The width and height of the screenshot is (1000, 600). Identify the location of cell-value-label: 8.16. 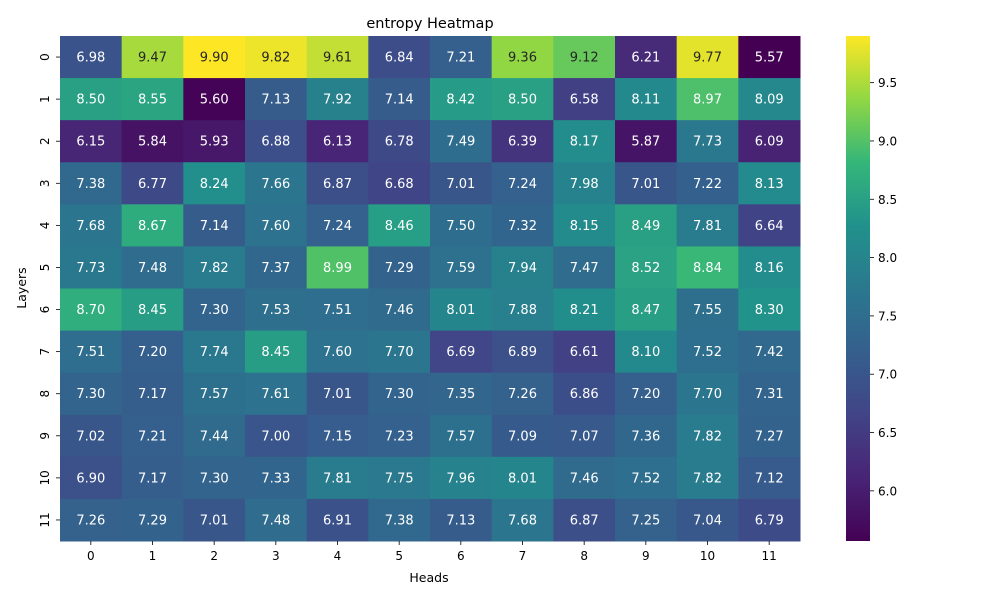
(769, 268).